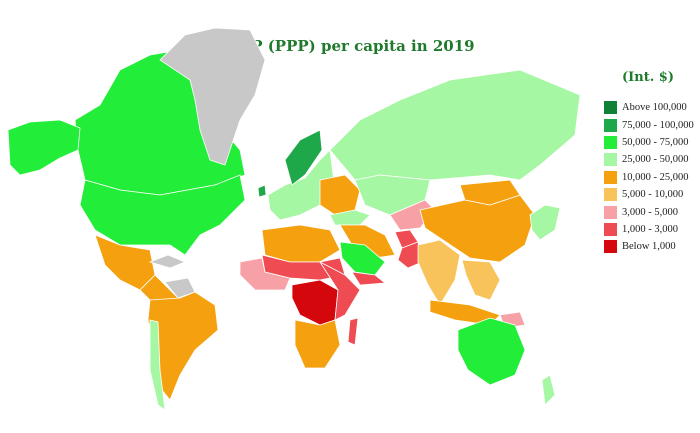 The height and width of the screenshot is (433, 700). What do you see at coordinates (649, 247) in the screenshot?
I see `legend-label: Below 1,000` at bounding box center [649, 247].